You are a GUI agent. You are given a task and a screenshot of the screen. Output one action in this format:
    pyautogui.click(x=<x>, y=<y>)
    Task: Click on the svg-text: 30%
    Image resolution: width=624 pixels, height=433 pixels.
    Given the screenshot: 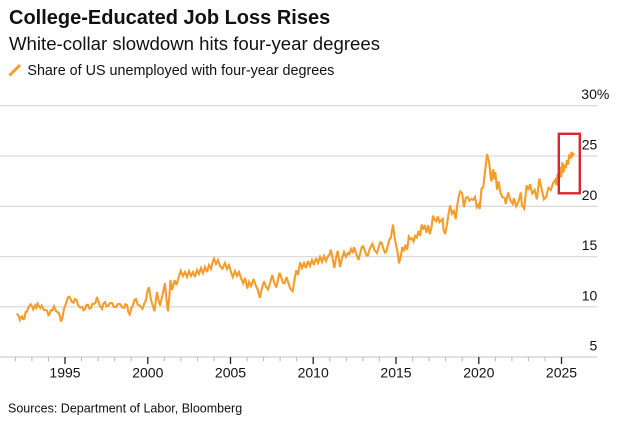 What is the action you would take?
    pyautogui.click(x=595, y=94)
    